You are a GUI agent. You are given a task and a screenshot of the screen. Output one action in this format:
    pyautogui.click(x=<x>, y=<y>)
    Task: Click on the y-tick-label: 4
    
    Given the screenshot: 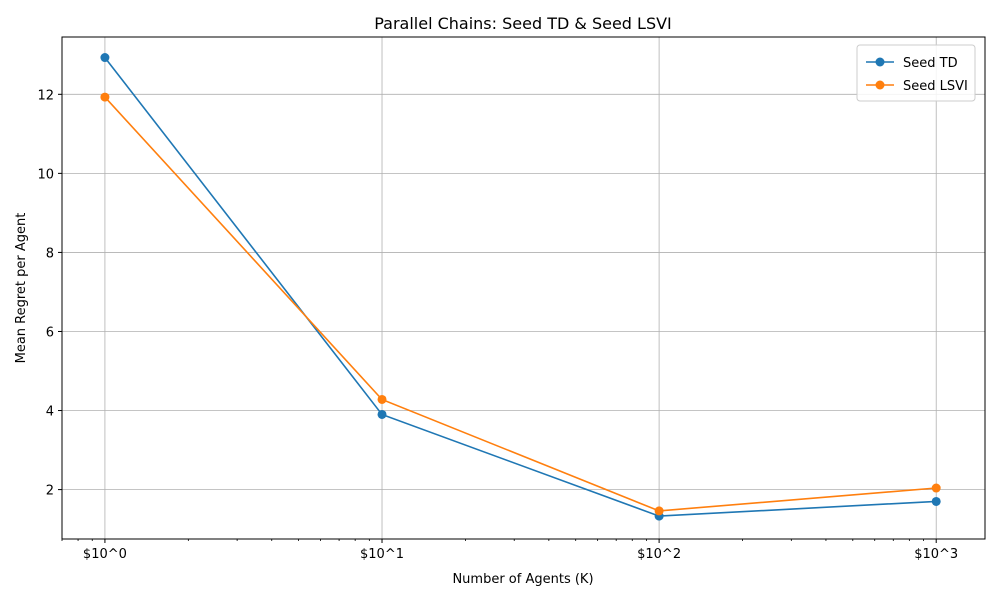 What is the action you would take?
    pyautogui.click(x=50, y=412)
    